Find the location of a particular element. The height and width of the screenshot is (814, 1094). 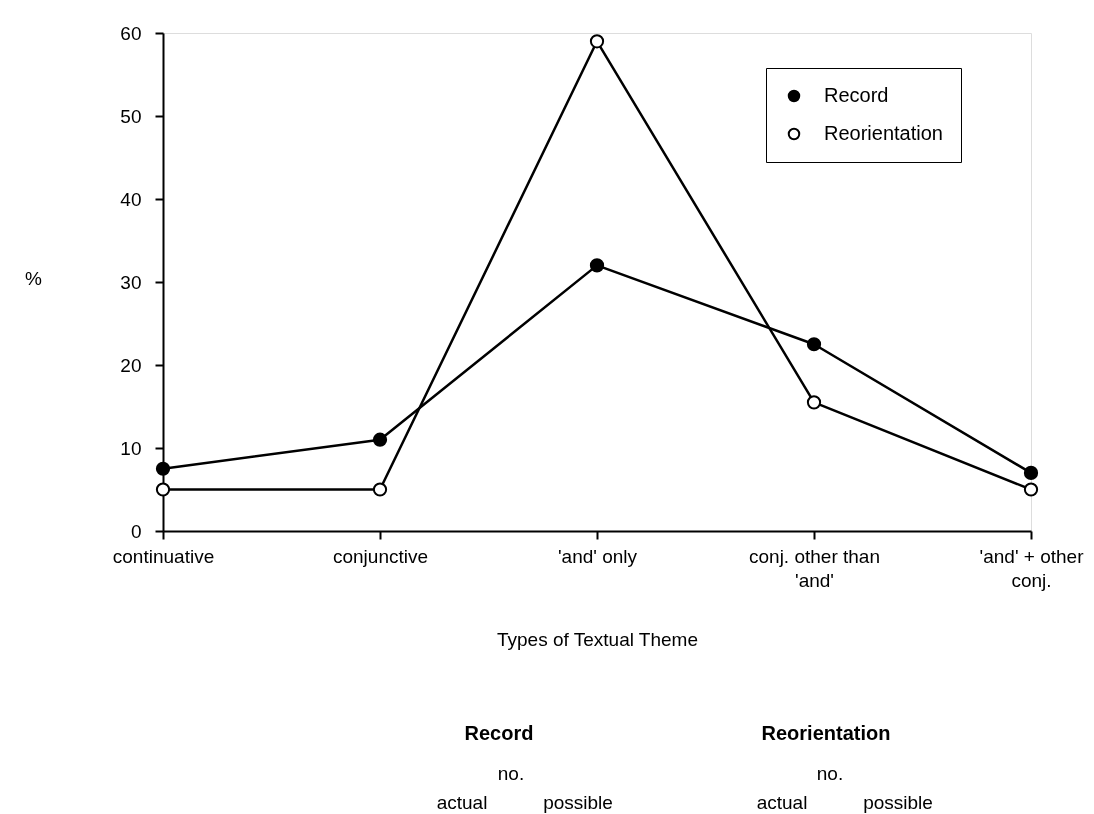

text: Record is located at coordinates (499, 733).